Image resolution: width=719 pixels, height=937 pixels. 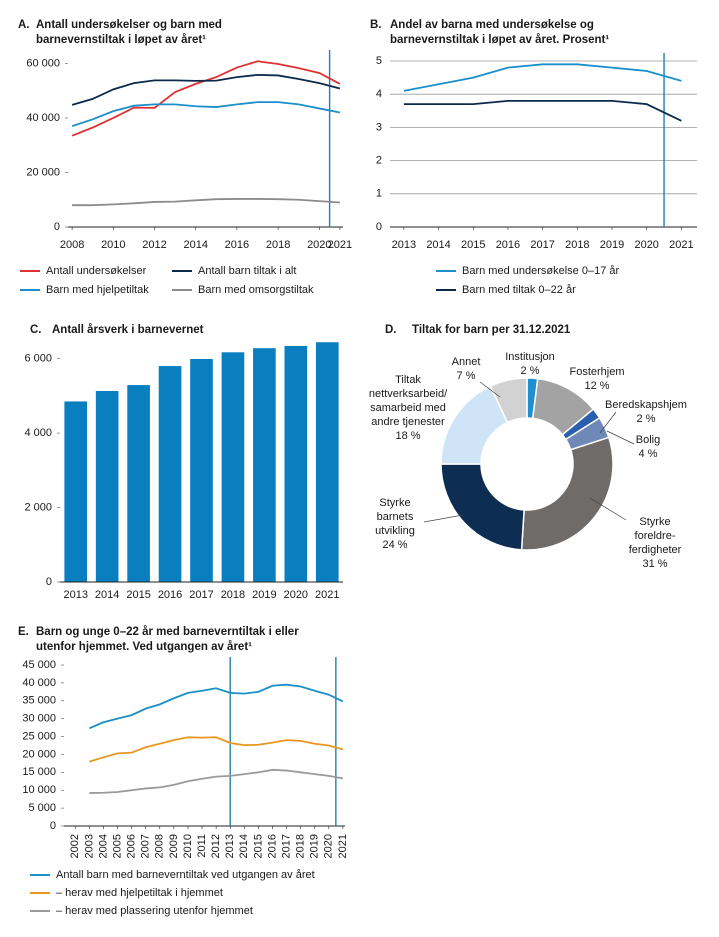 What do you see at coordinates (612, 245) in the screenshot?
I see `x-tick-label: 2019` at bounding box center [612, 245].